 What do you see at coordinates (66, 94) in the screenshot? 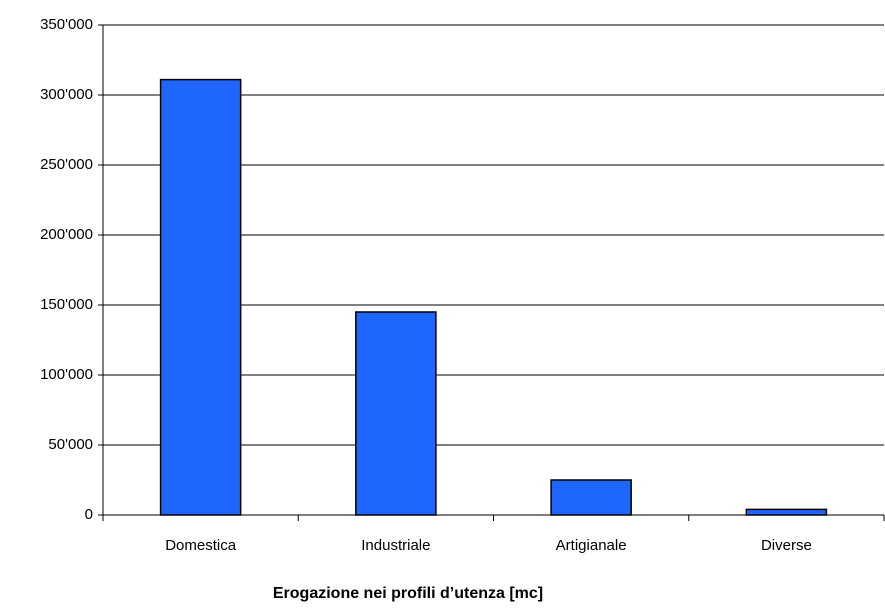
I see `y-tick-label: 300'000` at bounding box center [66, 94].